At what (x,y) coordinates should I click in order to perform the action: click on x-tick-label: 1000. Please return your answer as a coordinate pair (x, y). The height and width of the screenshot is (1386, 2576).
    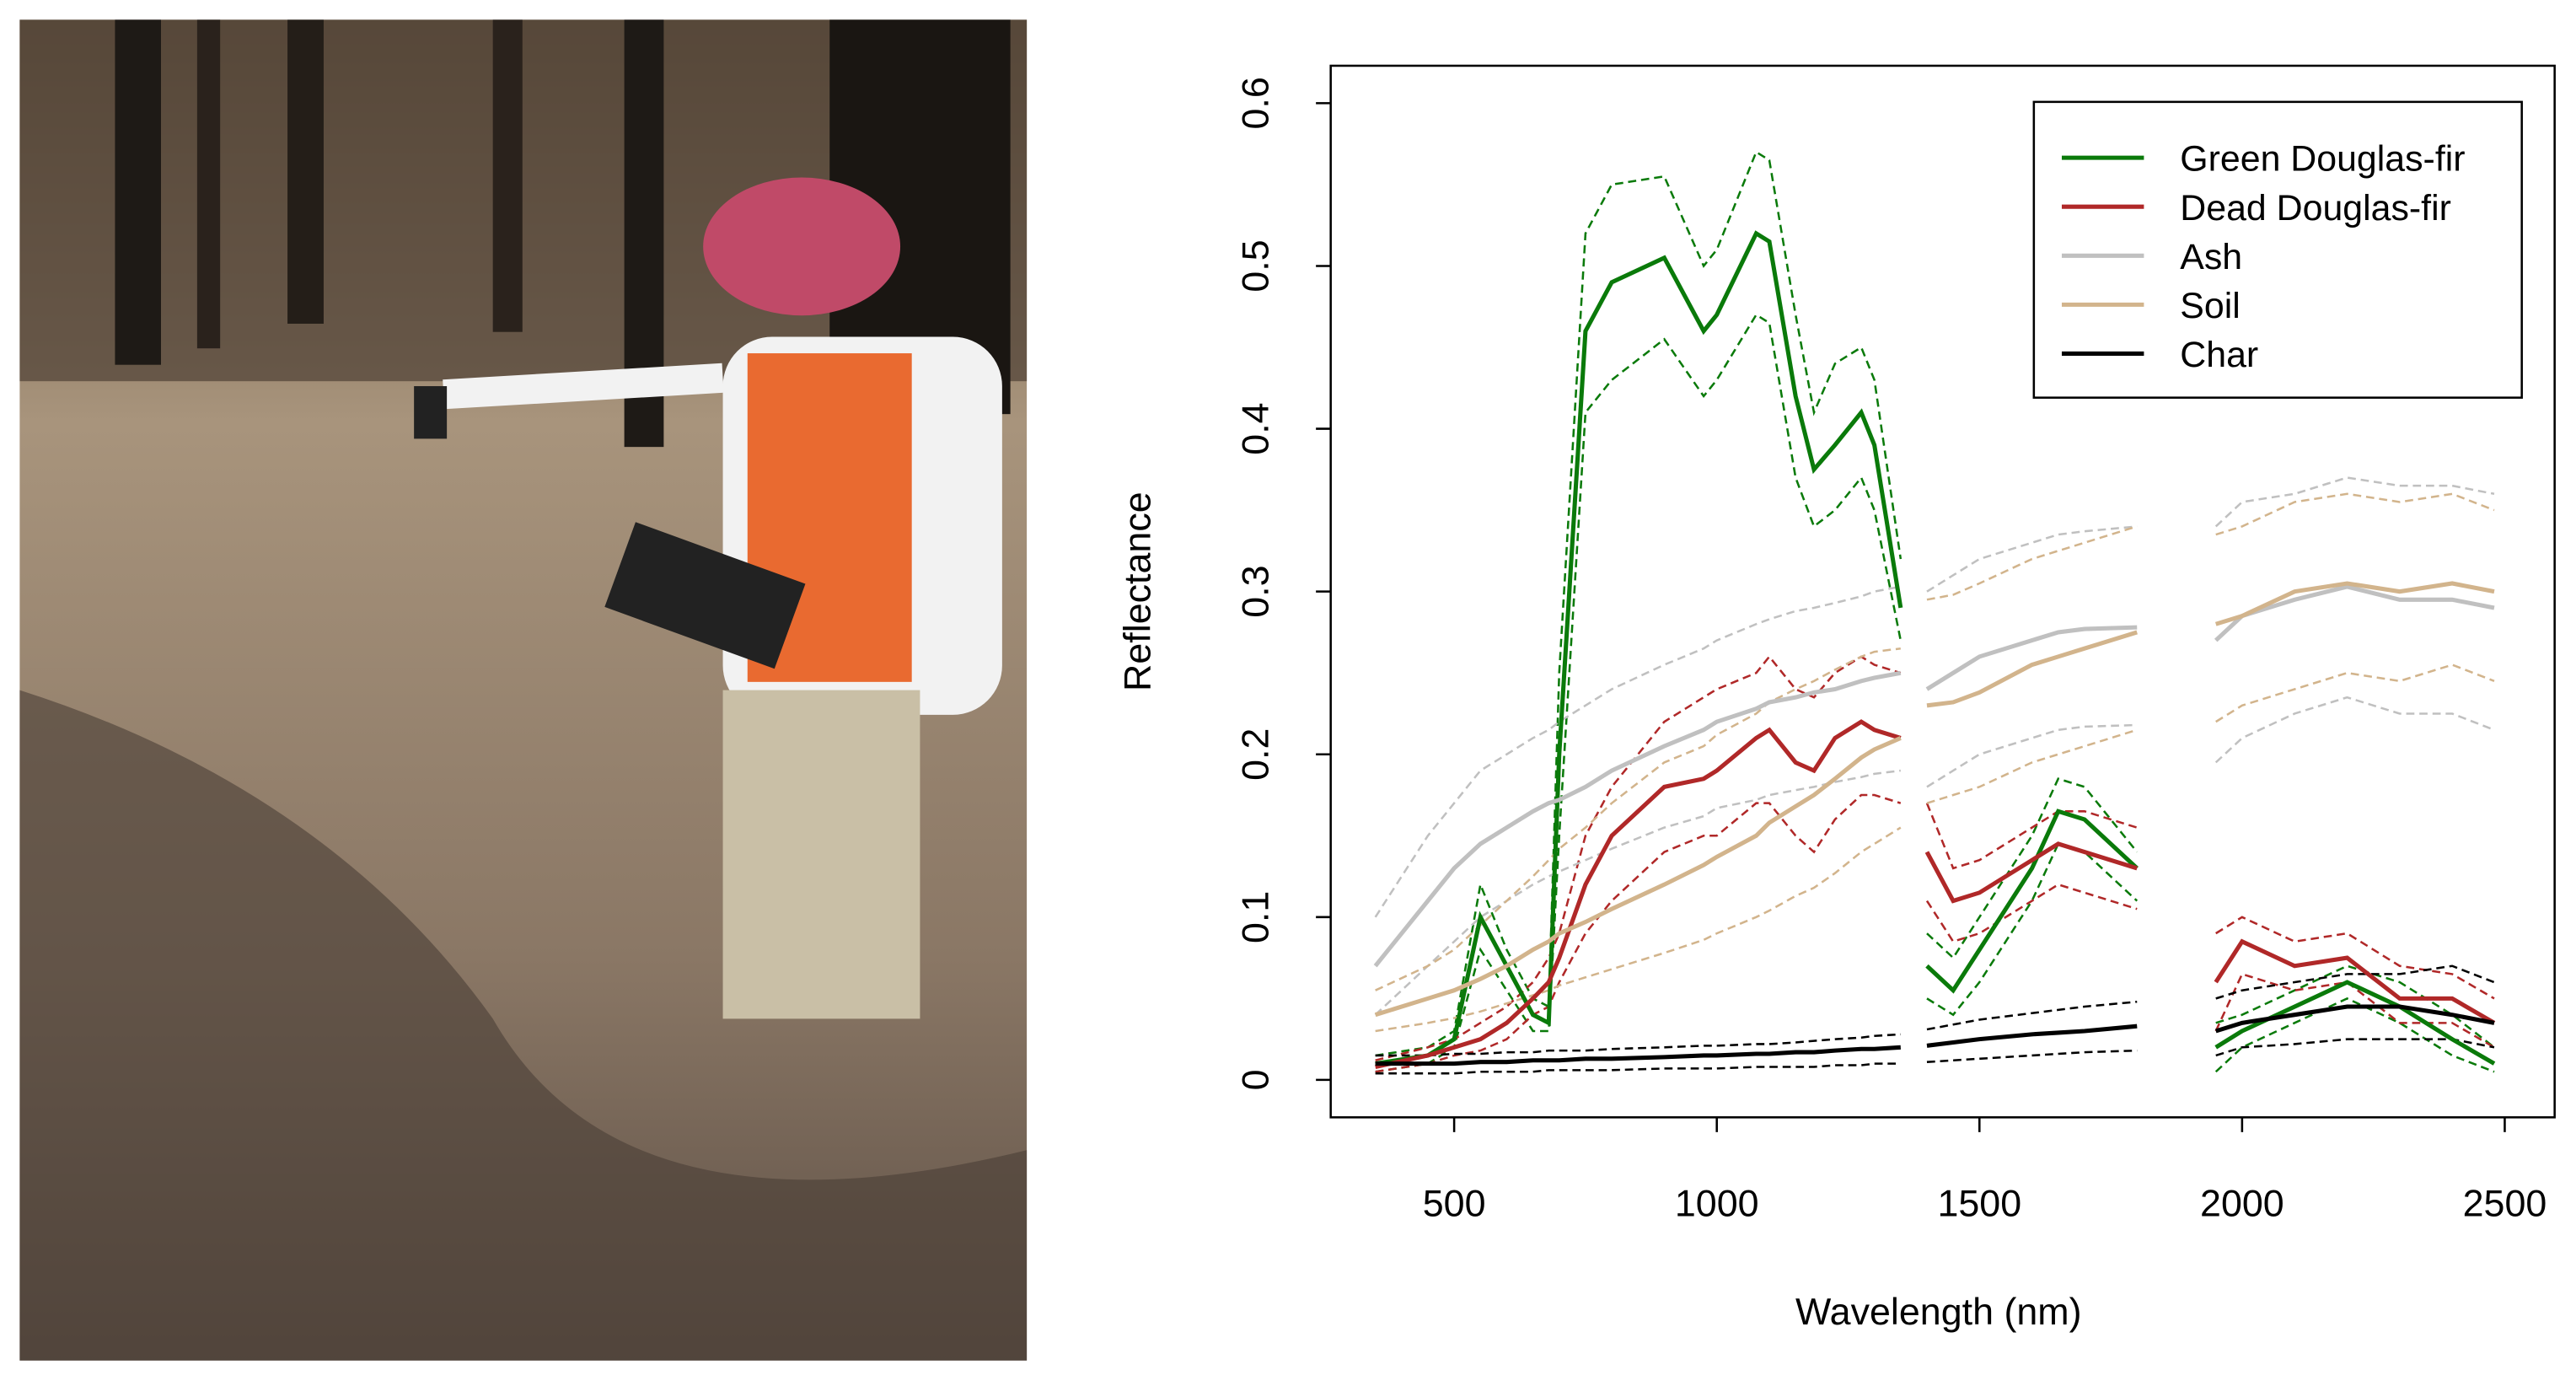
    Looking at the image, I should click on (1717, 1203).